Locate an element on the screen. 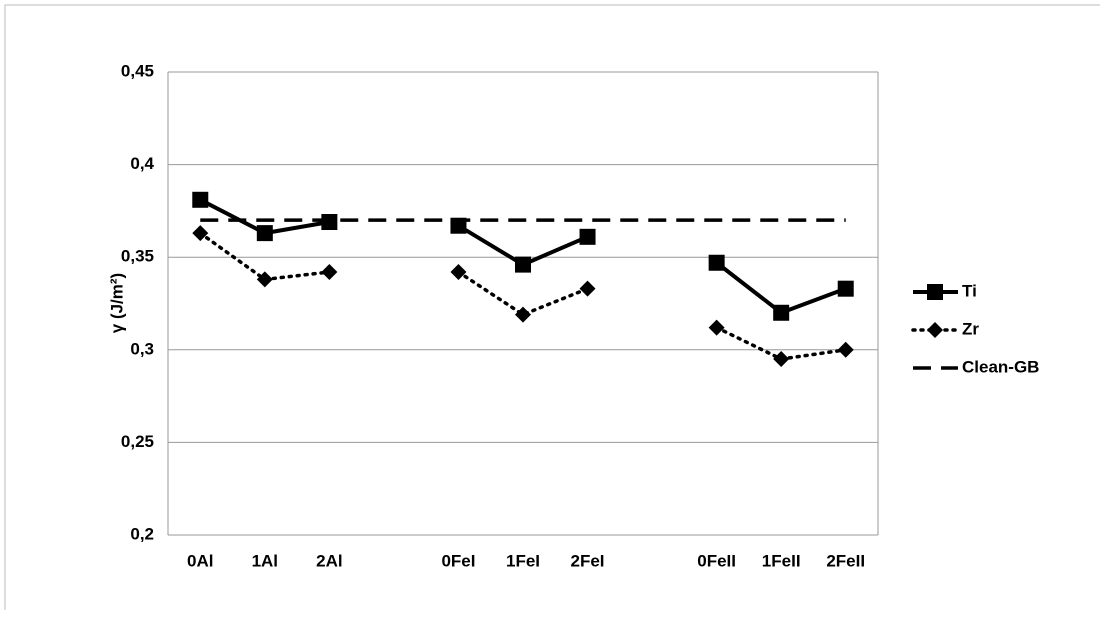  y-tick-label: 0,45 is located at coordinates (137, 70).